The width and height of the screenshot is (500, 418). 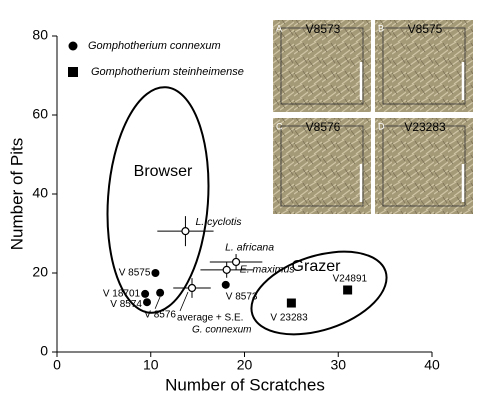 What do you see at coordinates (40, 114) in the screenshot?
I see `y-tick-label: 60` at bounding box center [40, 114].